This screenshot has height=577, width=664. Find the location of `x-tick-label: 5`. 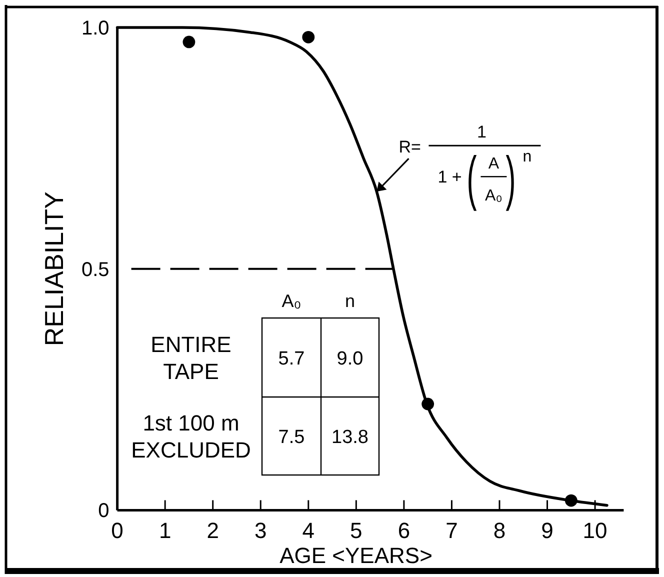

x-tick-label: 5 is located at coordinates (356, 531).